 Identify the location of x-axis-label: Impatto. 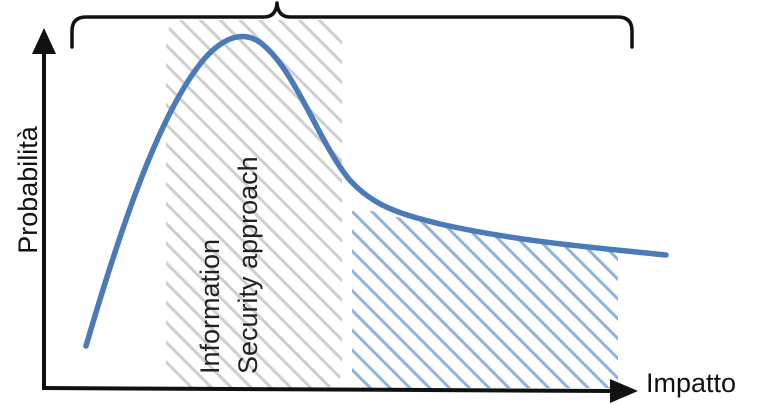
(691, 383).